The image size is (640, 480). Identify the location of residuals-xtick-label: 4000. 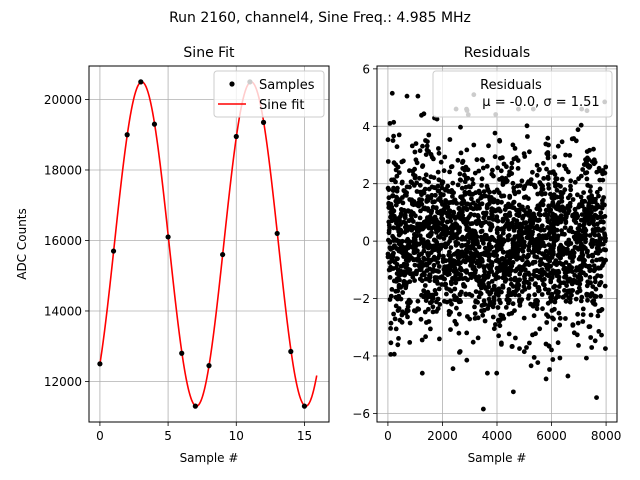
(497, 436).